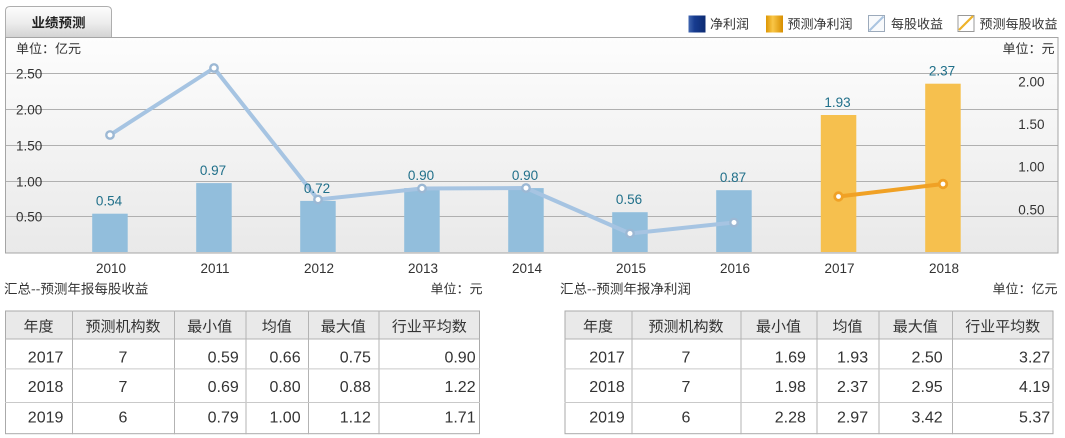 This screenshot has width=1065, height=438. What do you see at coordinates (790, 357) in the screenshot?
I see `svg-text: 1.69` at bounding box center [790, 357].